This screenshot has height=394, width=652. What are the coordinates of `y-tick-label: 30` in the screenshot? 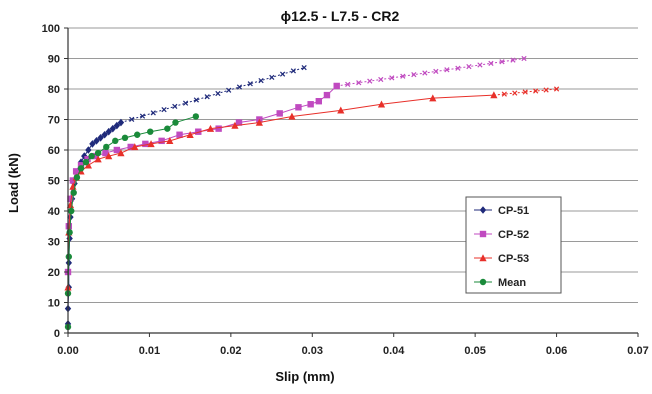 It's located at (54, 243).